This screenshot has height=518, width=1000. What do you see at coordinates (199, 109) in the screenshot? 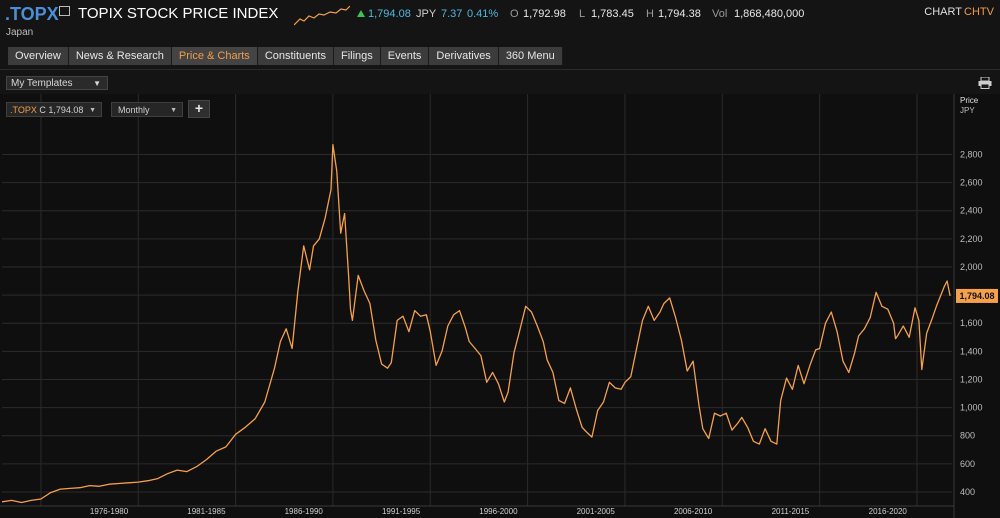
I see `add-series-button: +` at bounding box center [199, 109].